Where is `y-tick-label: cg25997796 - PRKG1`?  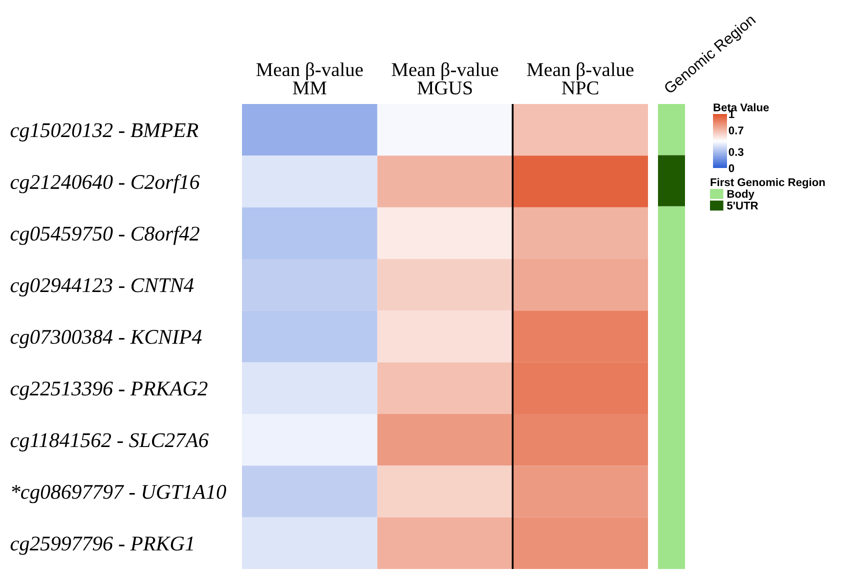
y-tick-label: cg25997796 - PRKG1 is located at coordinates (101, 545).